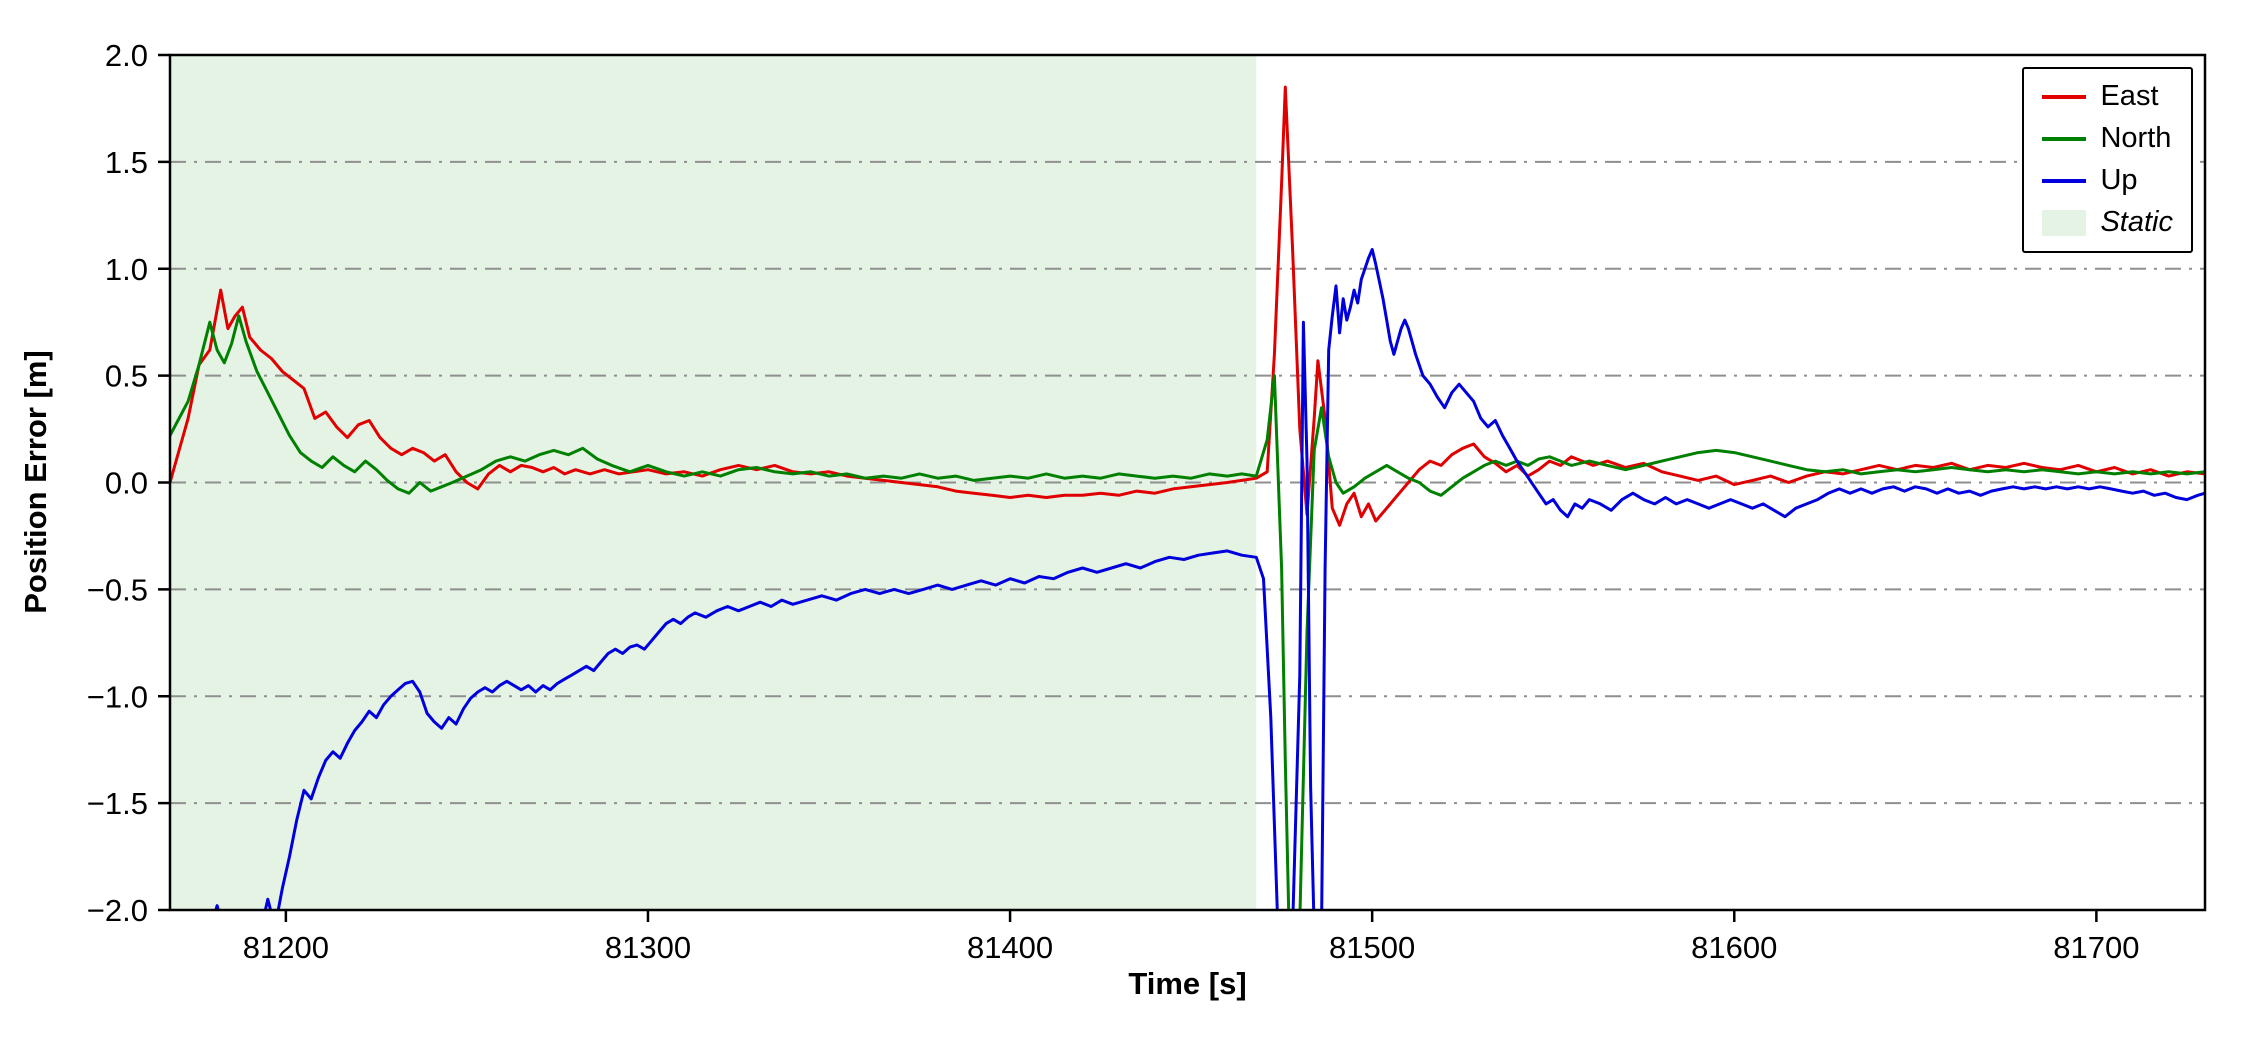 The image size is (2250, 1050). What do you see at coordinates (2136, 137) in the screenshot?
I see `legend-label-north: North` at bounding box center [2136, 137].